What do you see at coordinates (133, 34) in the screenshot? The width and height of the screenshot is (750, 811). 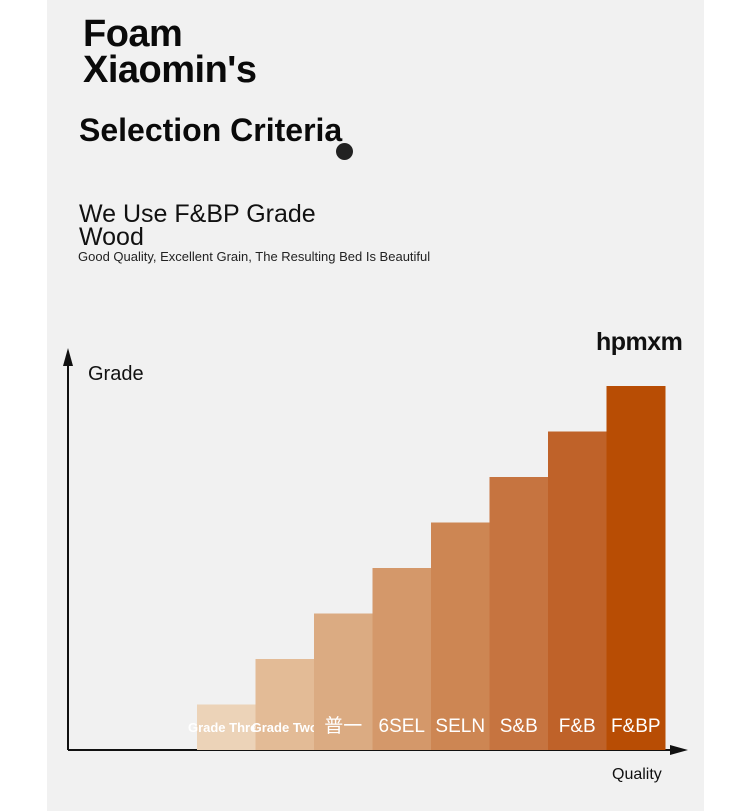 I see `title-line-1: Foam` at bounding box center [133, 34].